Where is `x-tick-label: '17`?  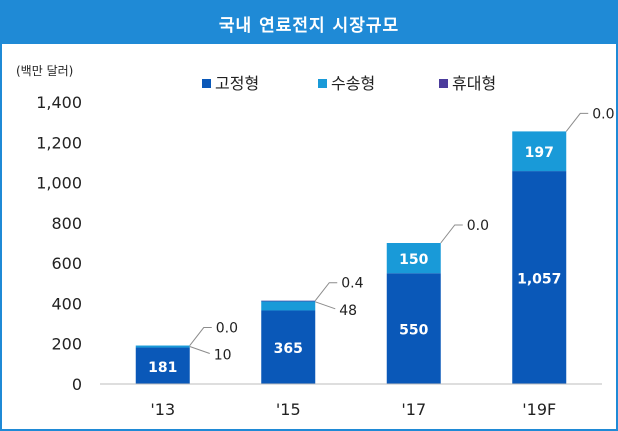 x-tick-label: '17 is located at coordinates (413, 409).